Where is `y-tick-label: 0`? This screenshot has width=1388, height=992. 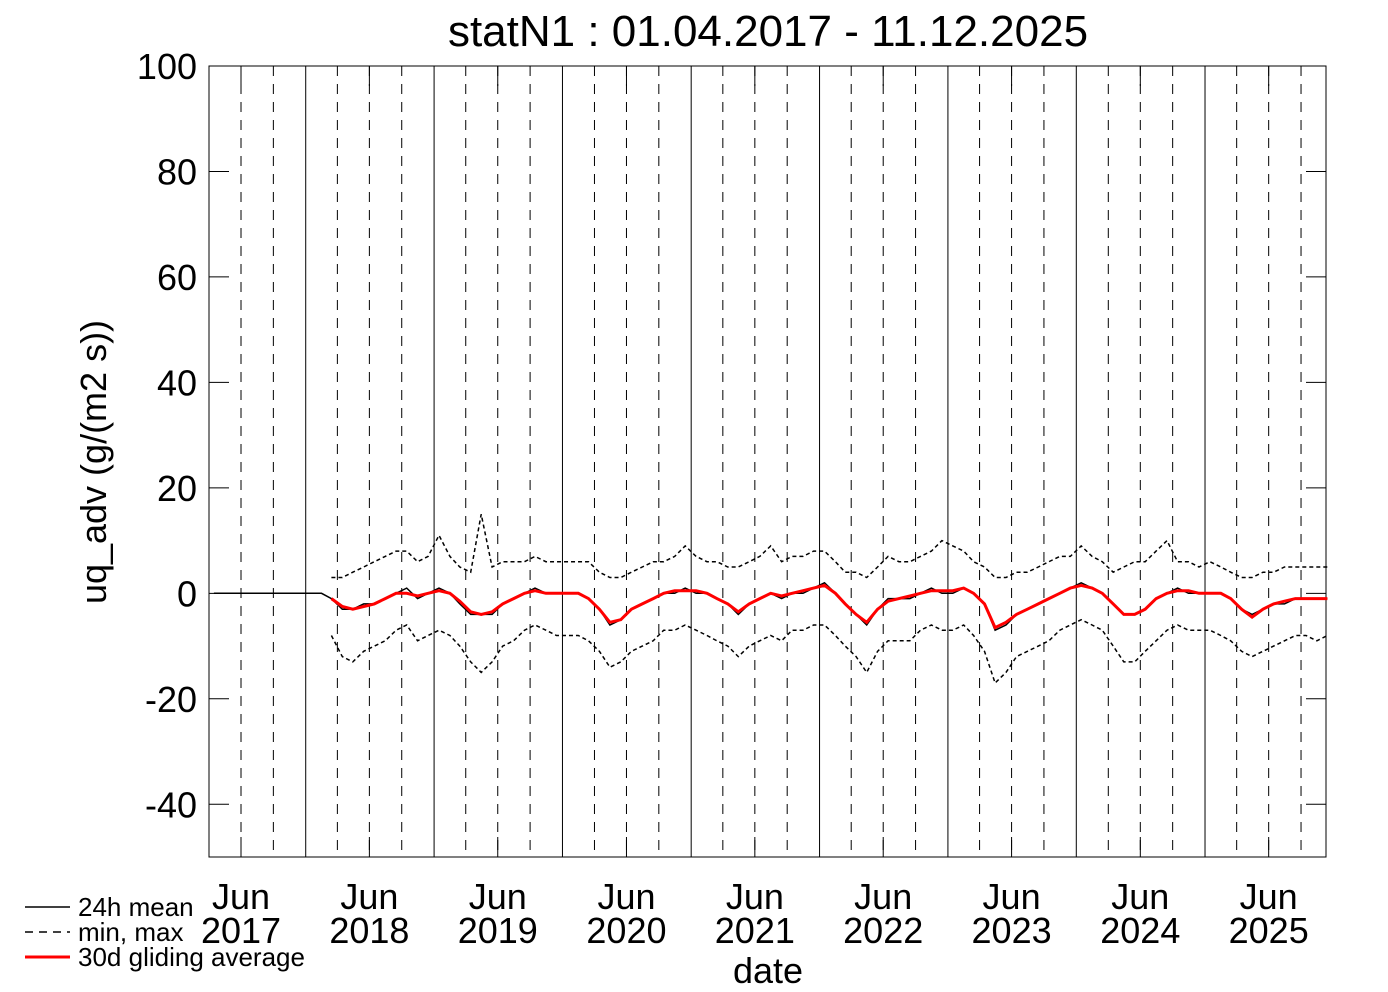
y-tick-label: 0 is located at coordinates (187, 593).